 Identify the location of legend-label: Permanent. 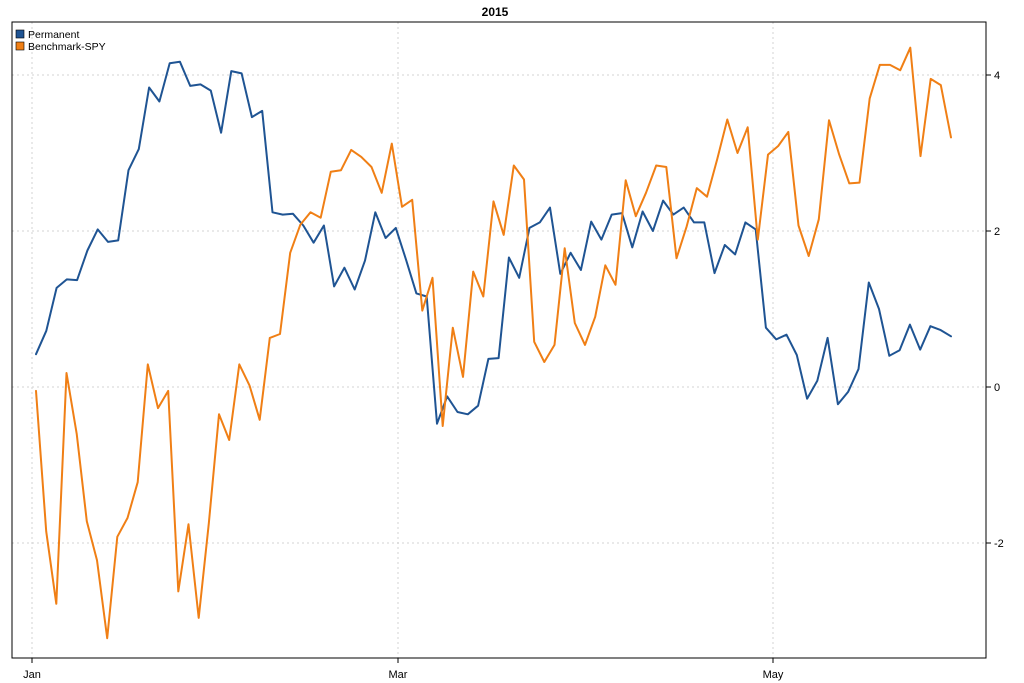
(53, 35).